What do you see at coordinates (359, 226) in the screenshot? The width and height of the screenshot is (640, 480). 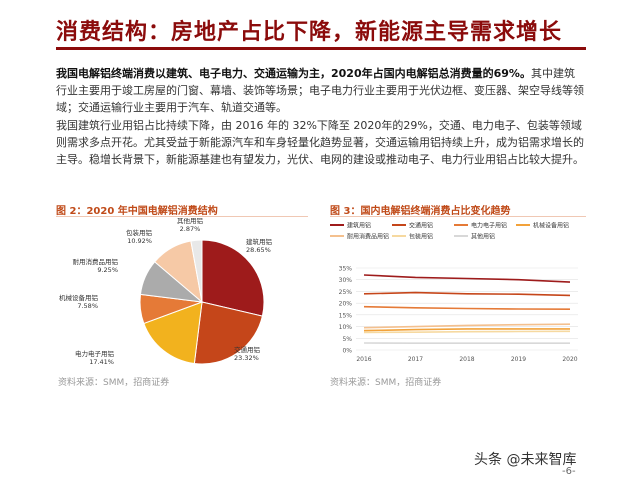 I see `legend-label: 建筑用铝` at bounding box center [359, 226].